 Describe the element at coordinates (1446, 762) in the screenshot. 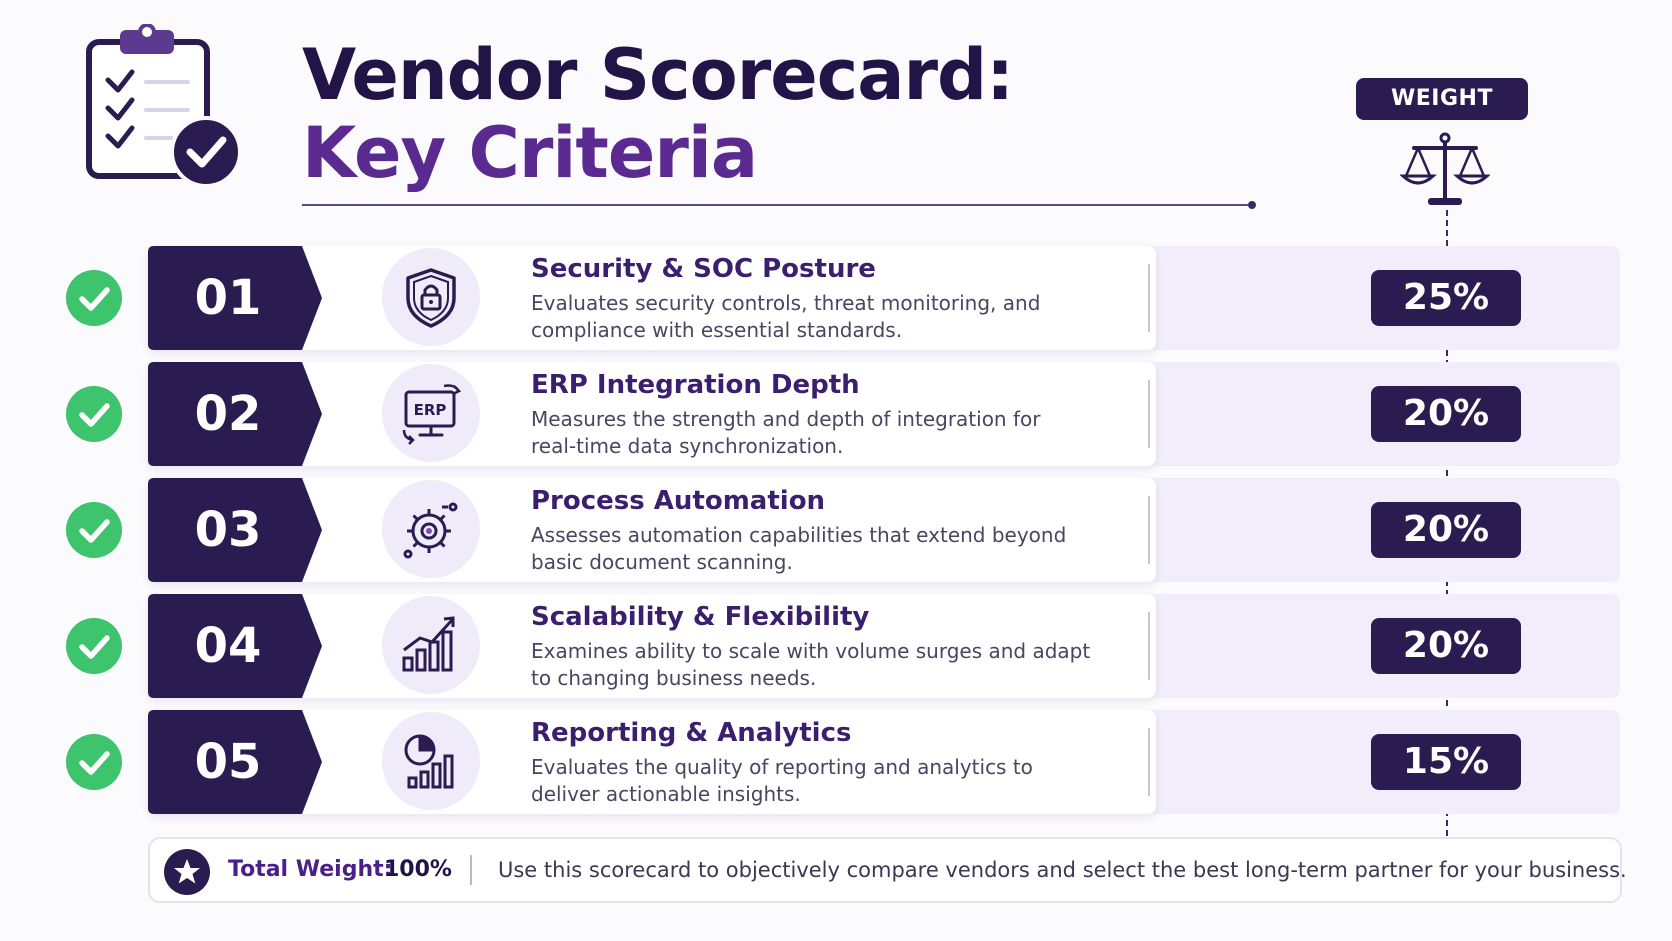

I see `weight-value-badge: 15%` at that location.